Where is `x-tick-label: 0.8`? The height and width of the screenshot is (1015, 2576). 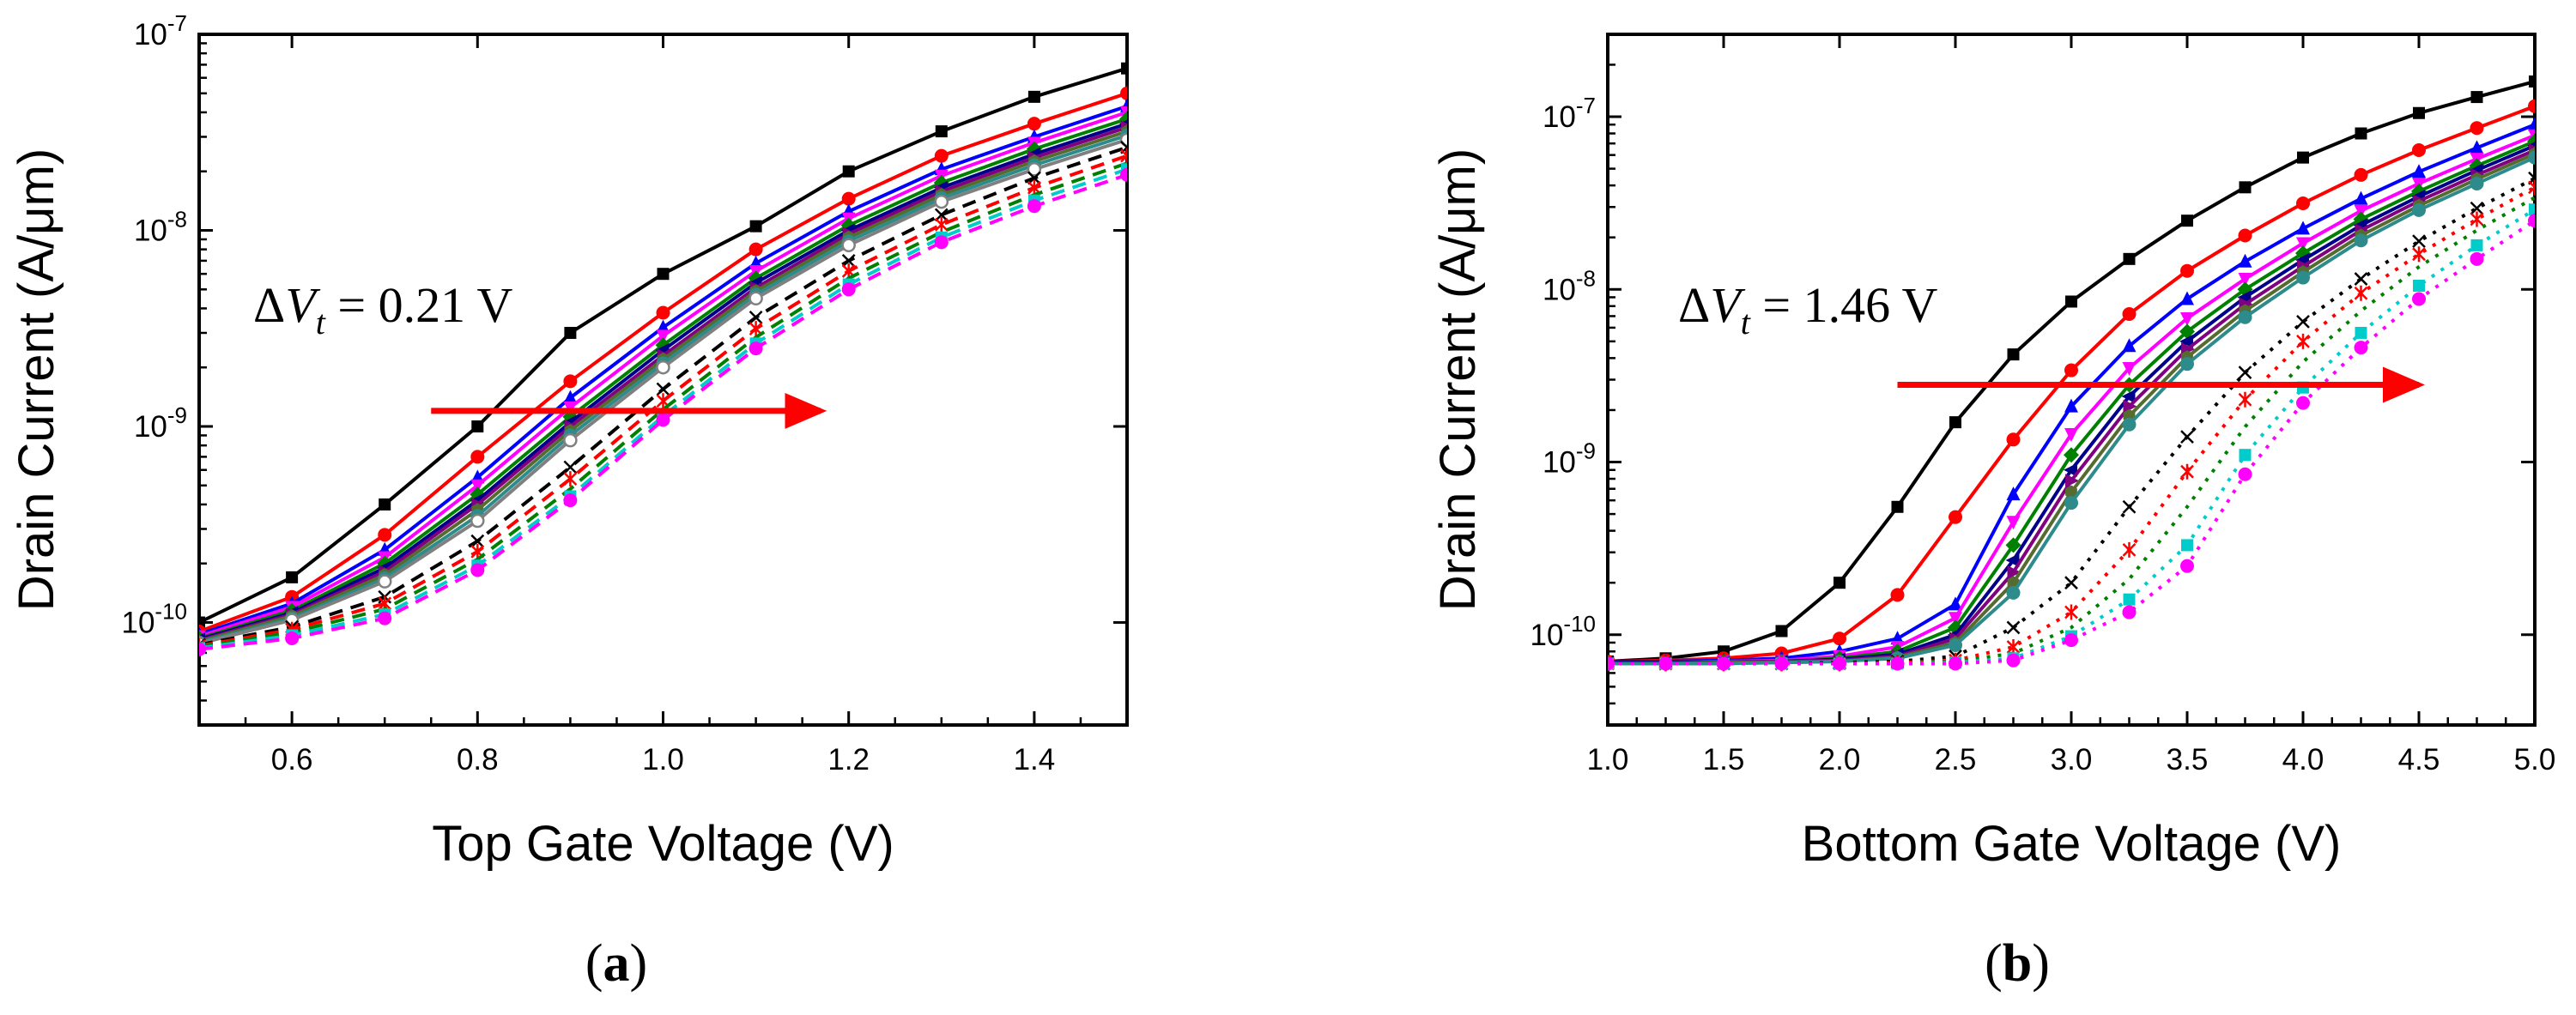 x-tick-label: 0.8 is located at coordinates (478, 760).